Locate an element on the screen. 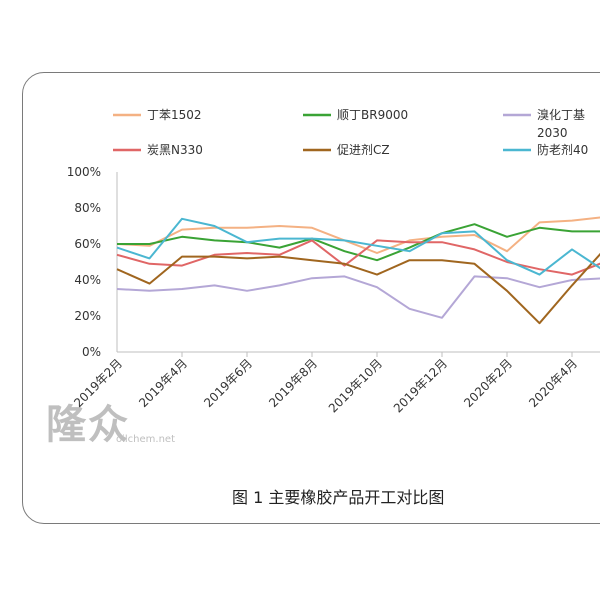  legend-label-continuation: 2030 is located at coordinates (552, 133).